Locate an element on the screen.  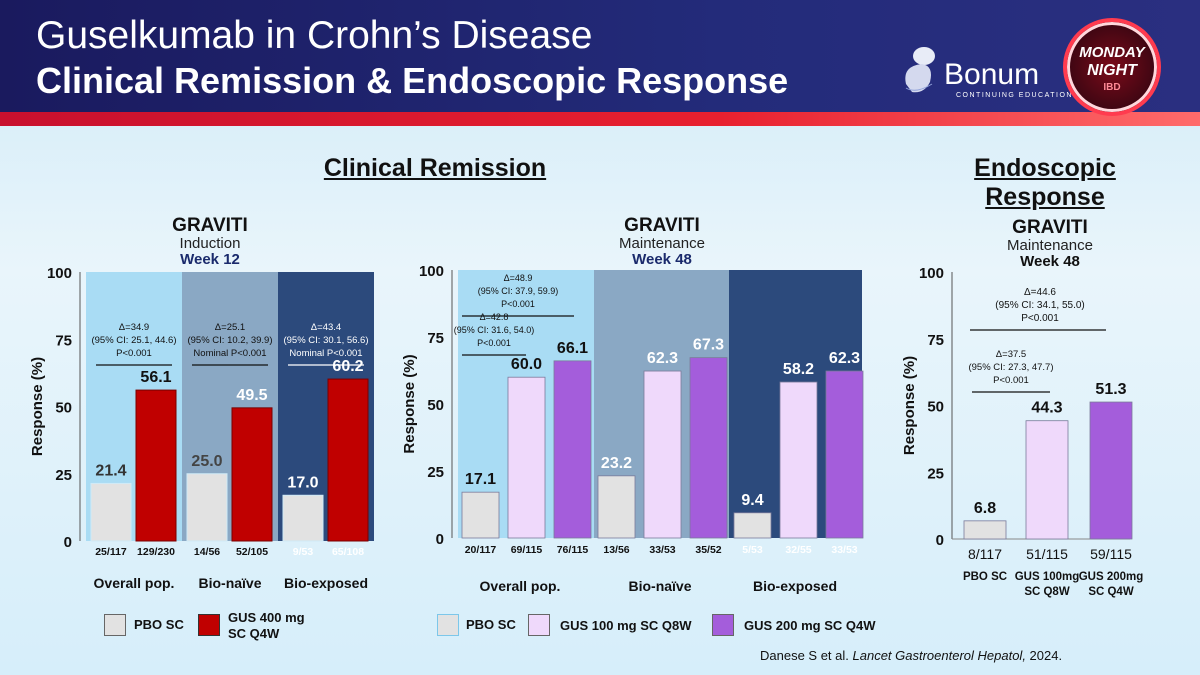
c2-value-0-0: 17.1 is located at coordinates (480, 479).